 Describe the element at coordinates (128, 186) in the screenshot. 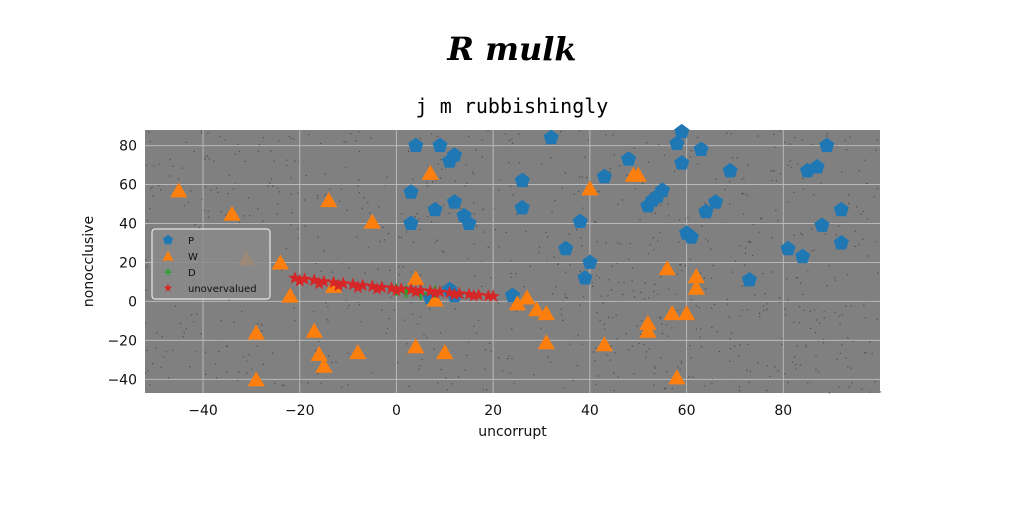

I see `y-tick-label: 60` at that location.